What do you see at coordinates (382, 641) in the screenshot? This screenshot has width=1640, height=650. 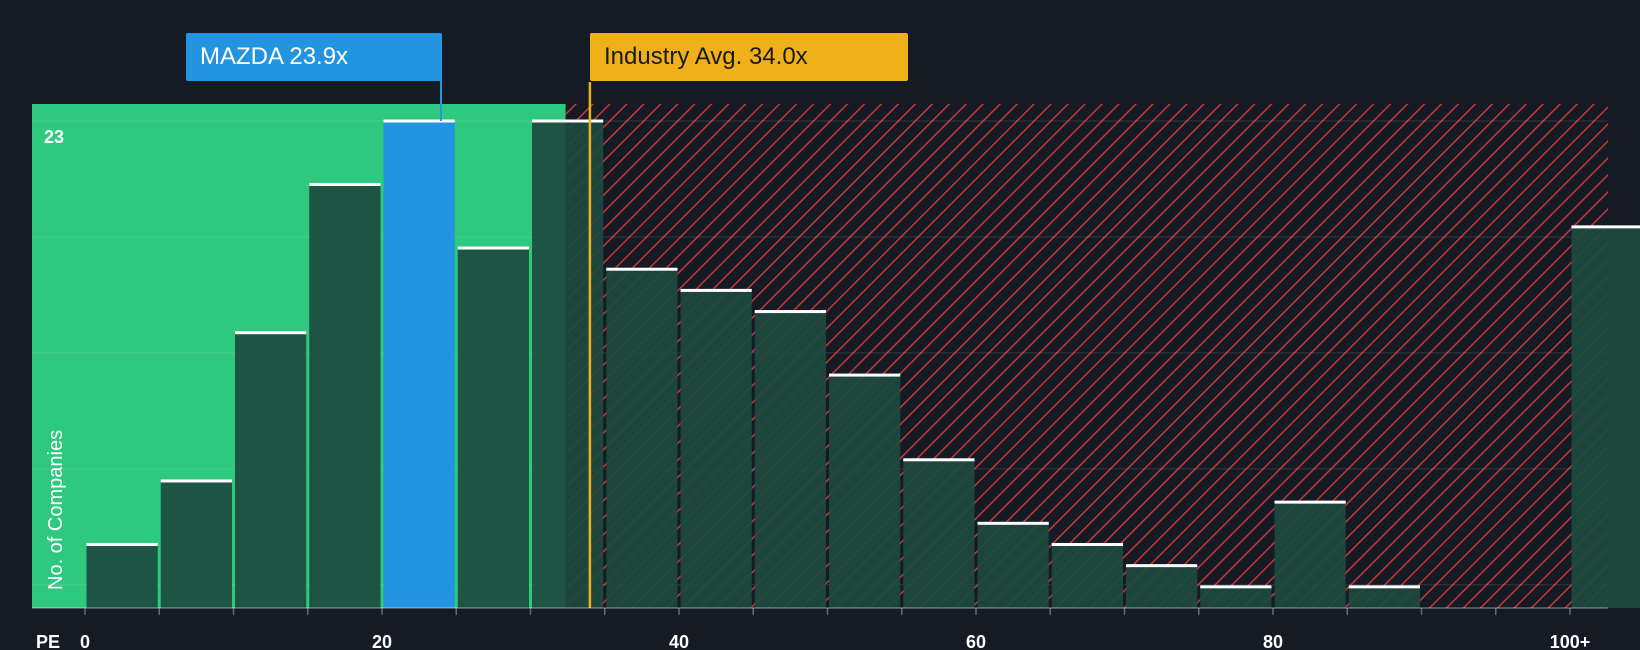 I see `x-tick-label: 20` at bounding box center [382, 641].